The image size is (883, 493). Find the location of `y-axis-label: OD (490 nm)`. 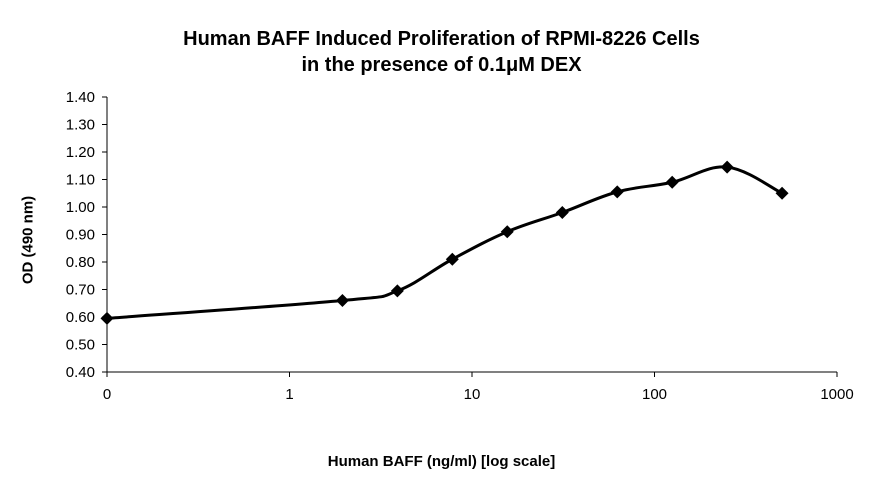

y-axis-label: OD (490 nm) is located at coordinates (28, 240).